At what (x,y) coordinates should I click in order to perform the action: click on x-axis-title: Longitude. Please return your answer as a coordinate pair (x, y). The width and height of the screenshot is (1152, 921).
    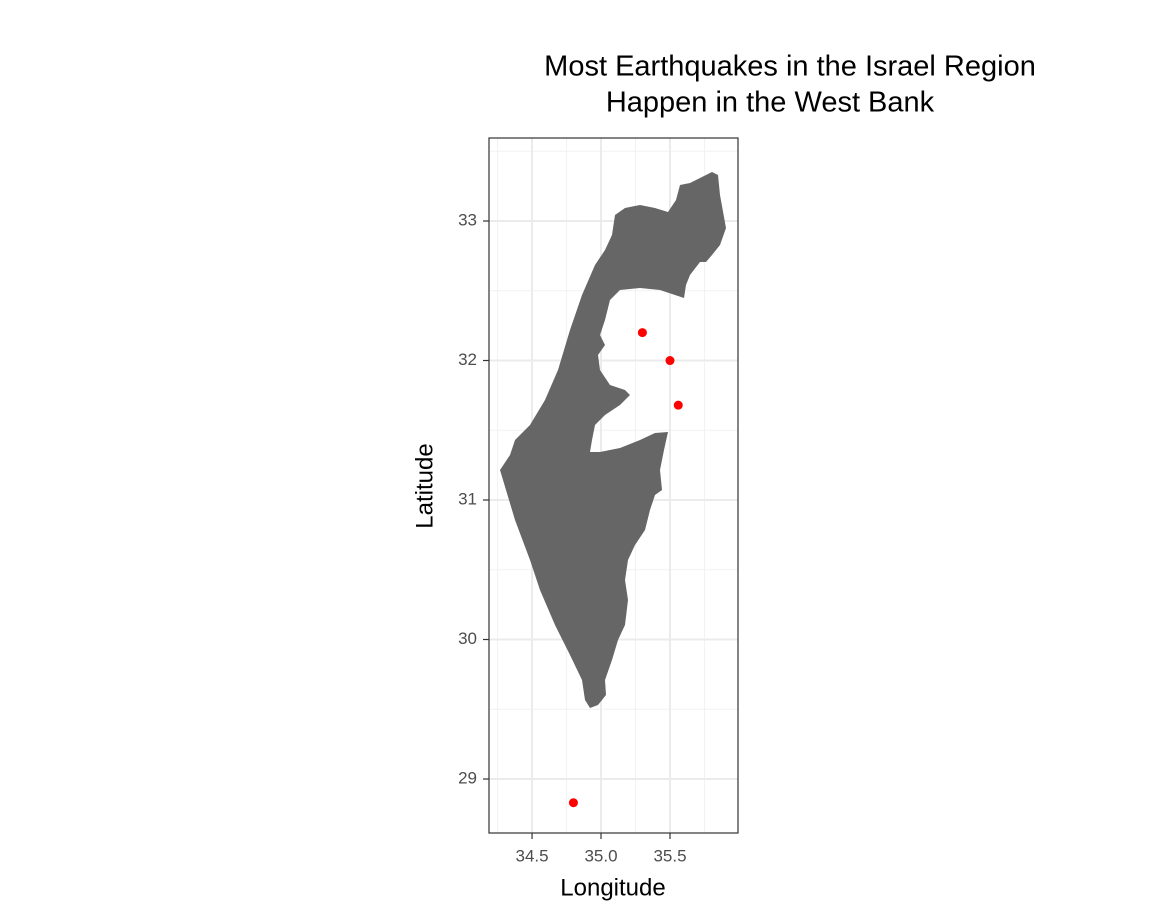
    Looking at the image, I should click on (612, 887).